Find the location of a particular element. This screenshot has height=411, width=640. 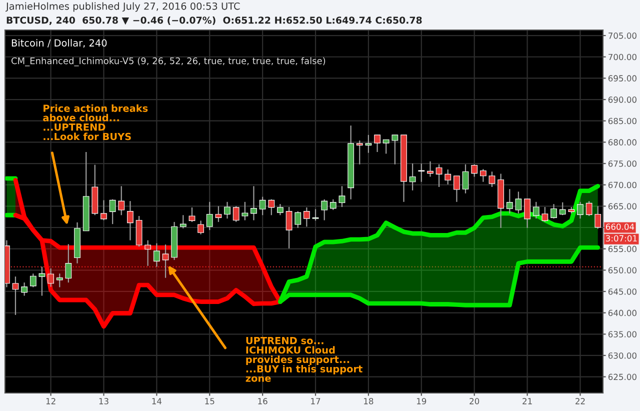

text: 660.04 is located at coordinates (620, 227).